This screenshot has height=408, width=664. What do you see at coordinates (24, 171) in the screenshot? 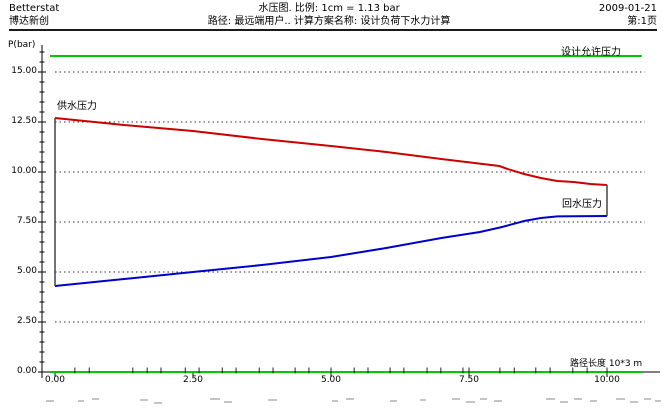
I see `y-tick-label: 10.00` at bounding box center [24, 171].